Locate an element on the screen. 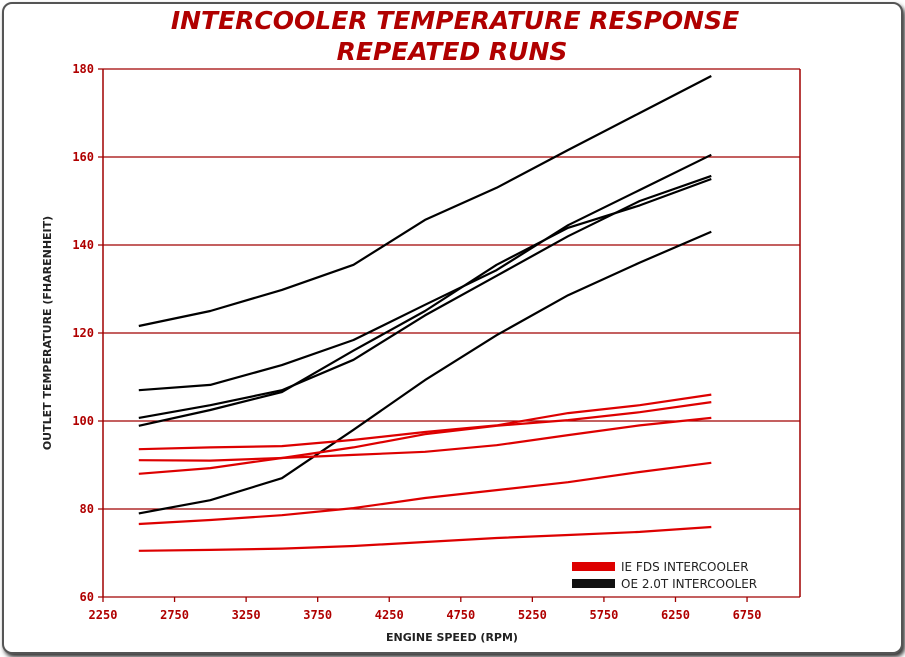 The image size is (905, 657). y-tick-label: 80 is located at coordinates (87, 509).